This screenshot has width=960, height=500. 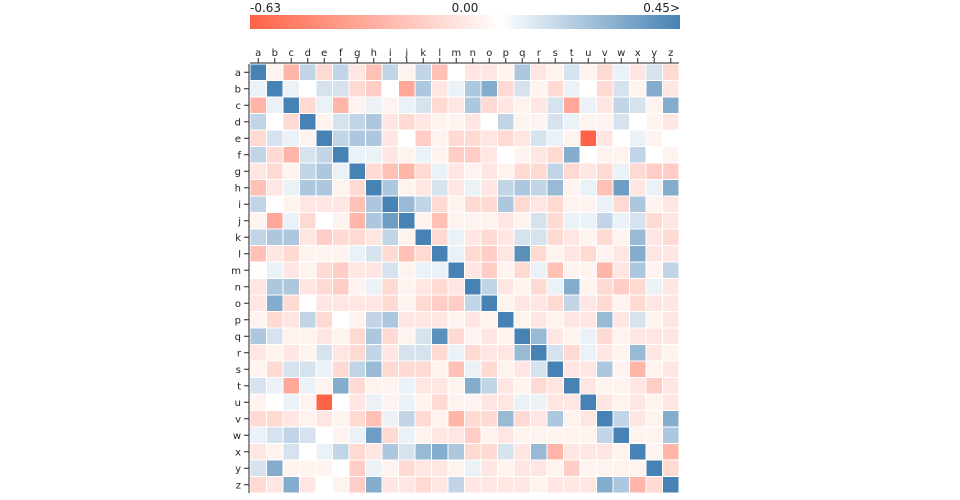 What do you see at coordinates (654, 353) in the screenshot?
I see `heatmap-cell-r-y` at bounding box center [654, 353].